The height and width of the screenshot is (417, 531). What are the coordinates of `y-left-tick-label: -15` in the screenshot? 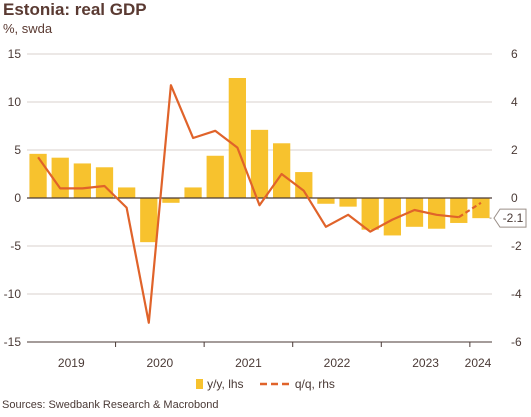 It's located at (13, 342).